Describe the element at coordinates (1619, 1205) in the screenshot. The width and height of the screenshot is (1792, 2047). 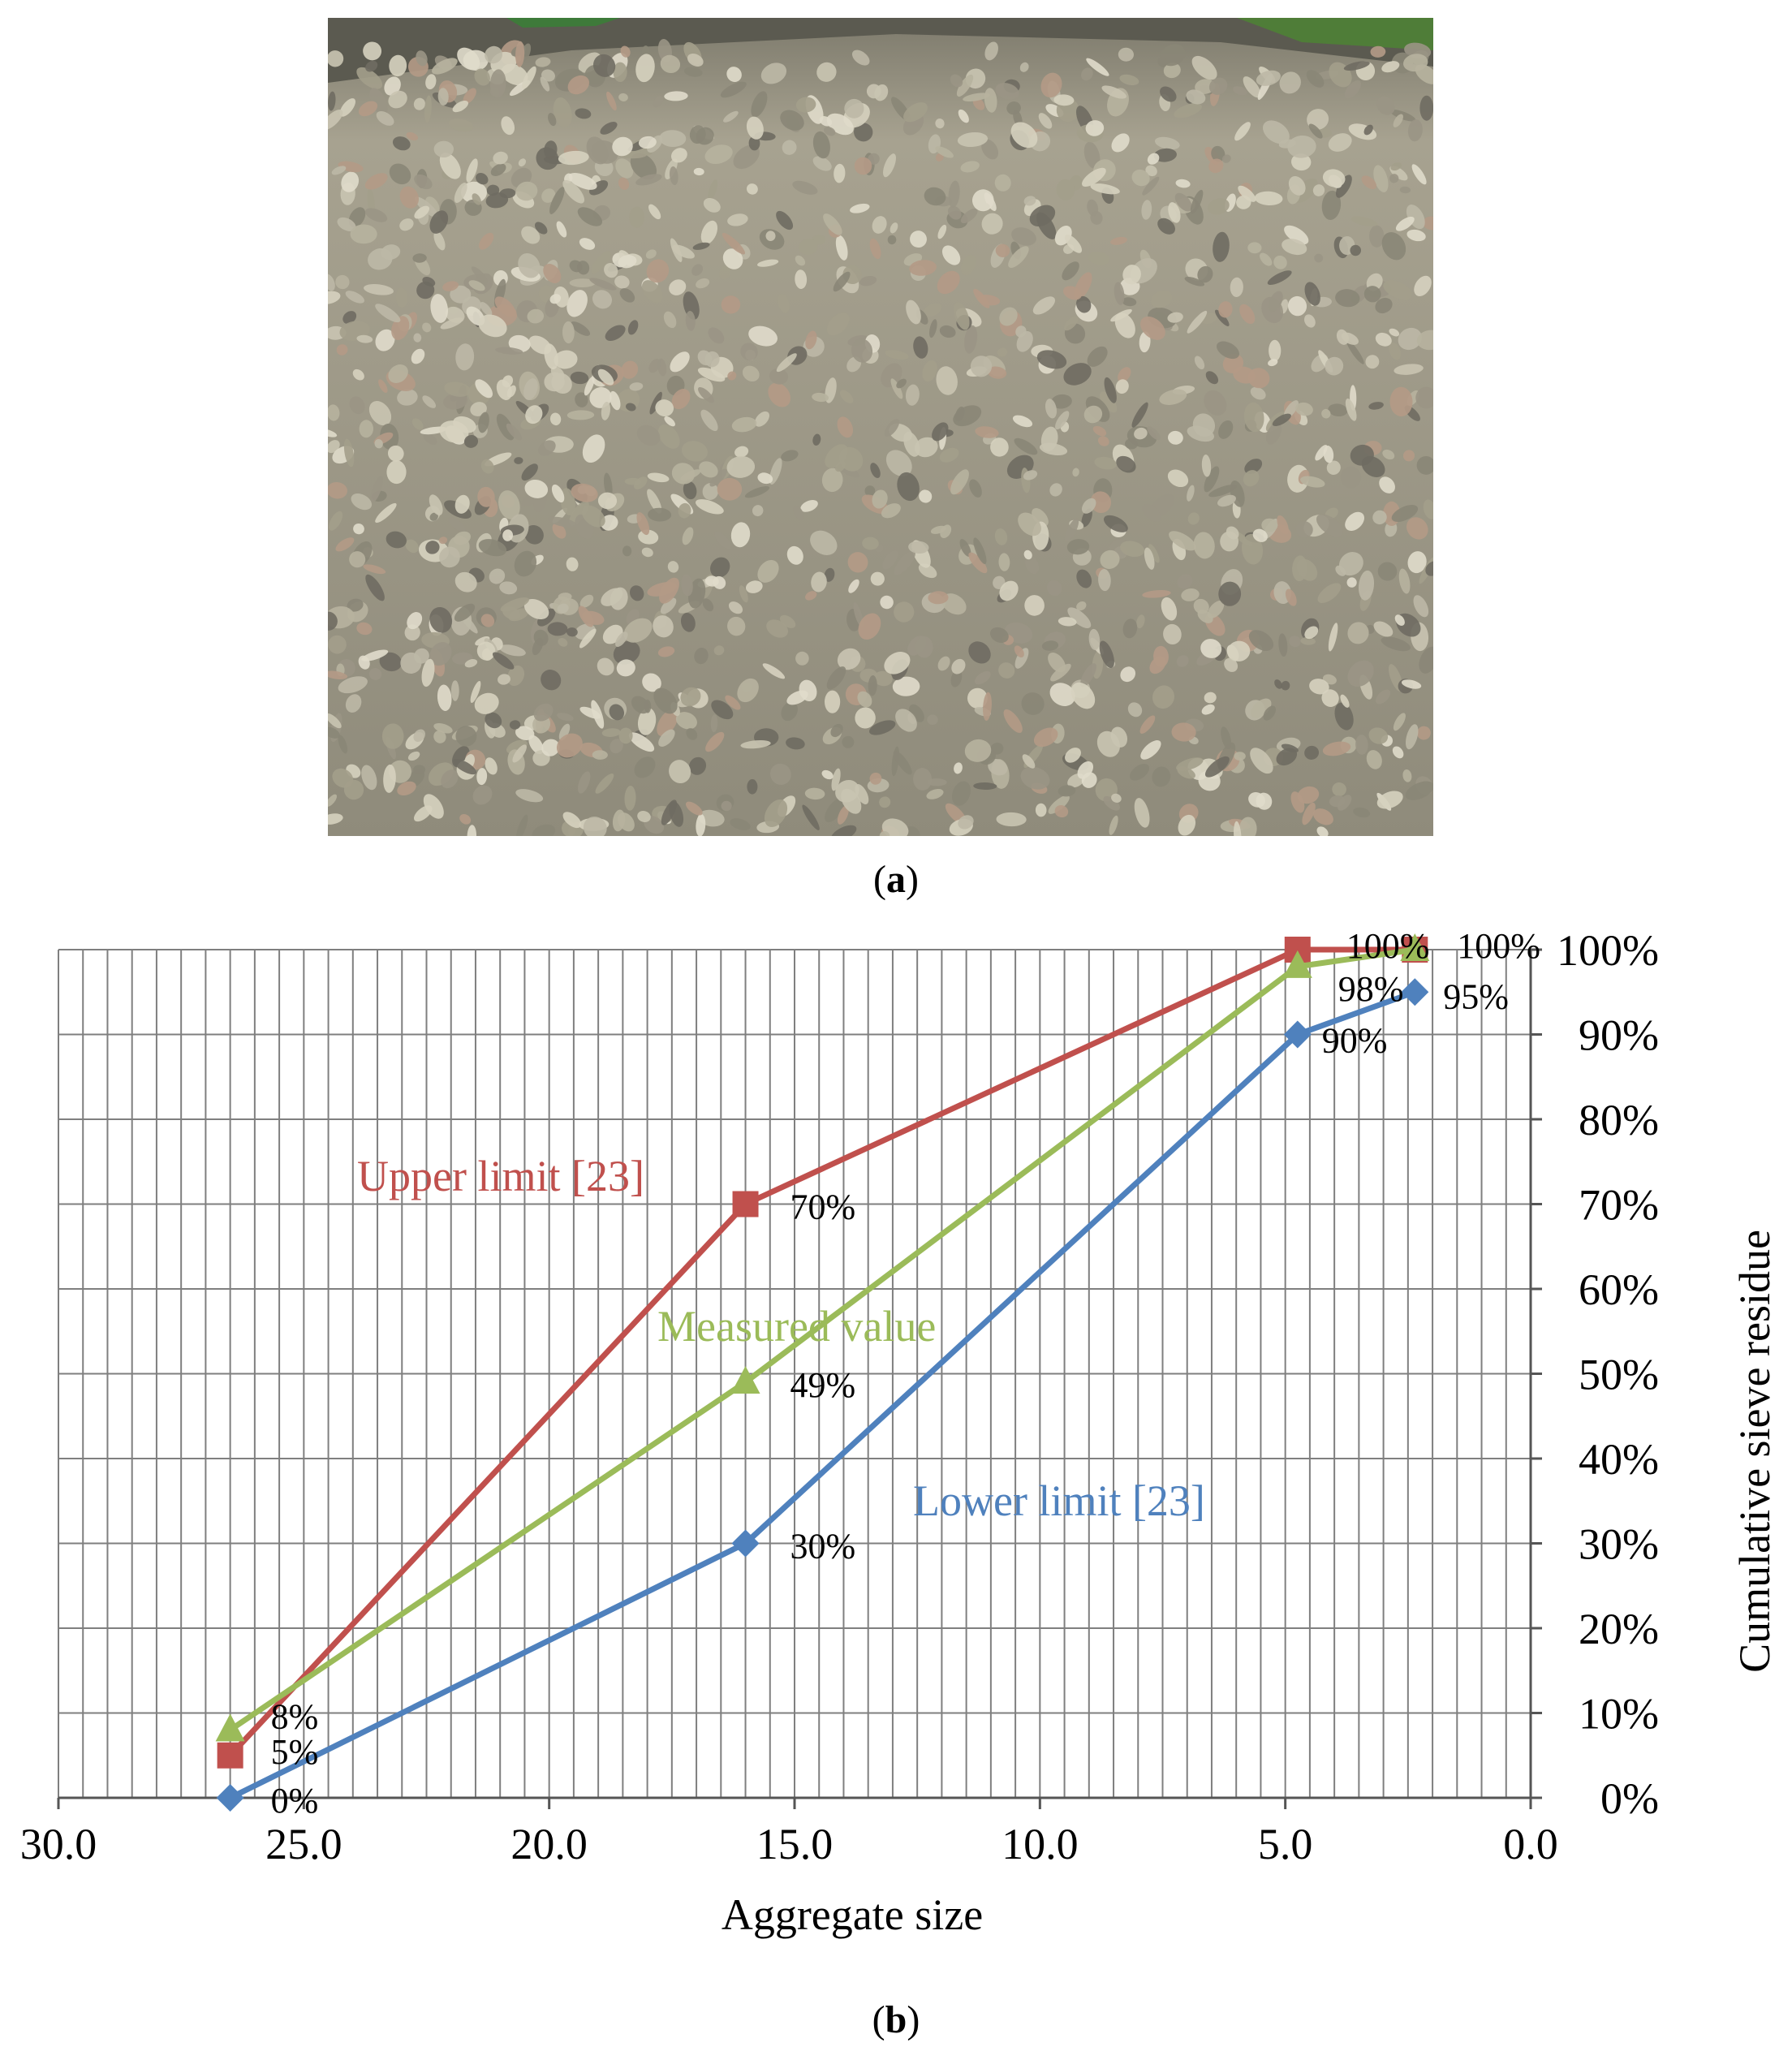
I see `y-tick-label: 70%` at that location.